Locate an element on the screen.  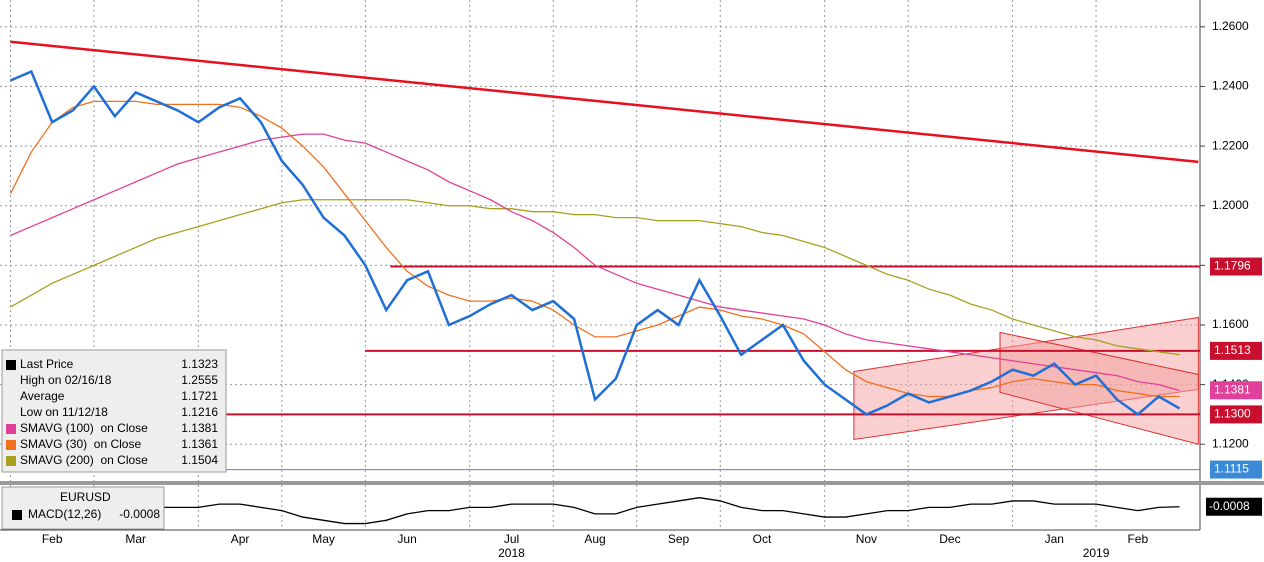
y-tick-label: 1.2400 is located at coordinates (1230, 86).